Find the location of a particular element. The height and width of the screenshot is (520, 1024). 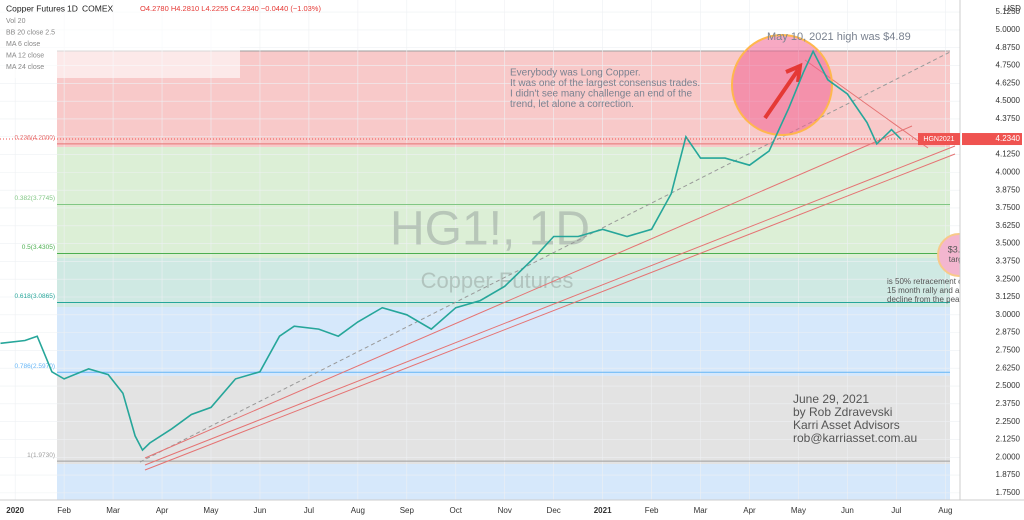

y-tick-label: 3.6250 is located at coordinates (1008, 225).